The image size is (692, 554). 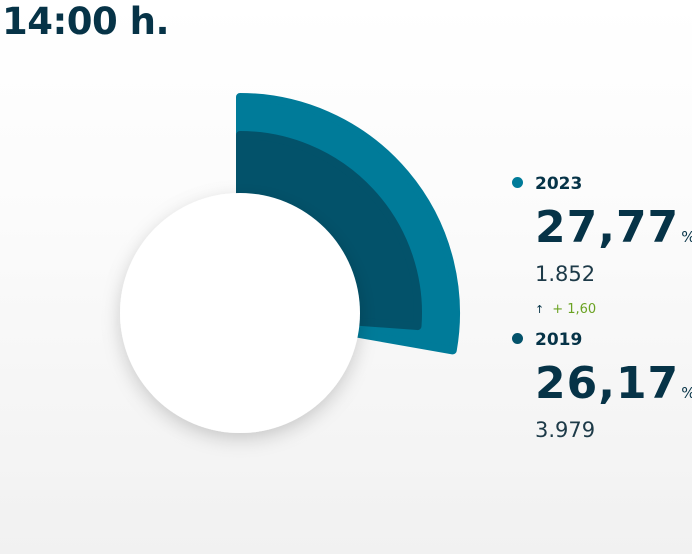 What do you see at coordinates (540, 309) in the screenshot?
I see `arrow-up-icon: ↑` at bounding box center [540, 309].